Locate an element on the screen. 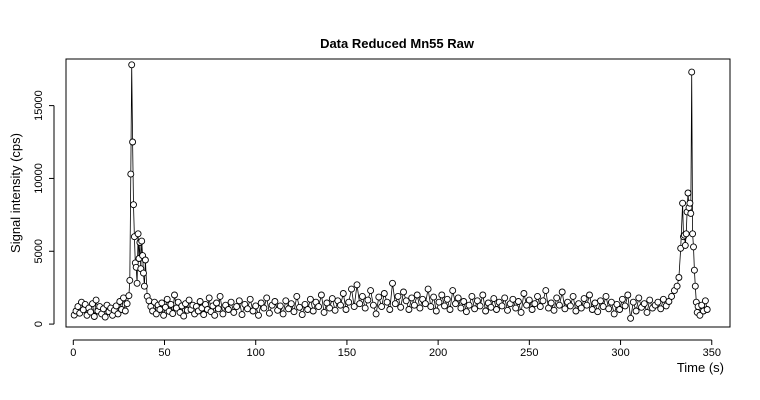  y-axis-label: Signal intensity (cps) is located at coordinates (15, 193).